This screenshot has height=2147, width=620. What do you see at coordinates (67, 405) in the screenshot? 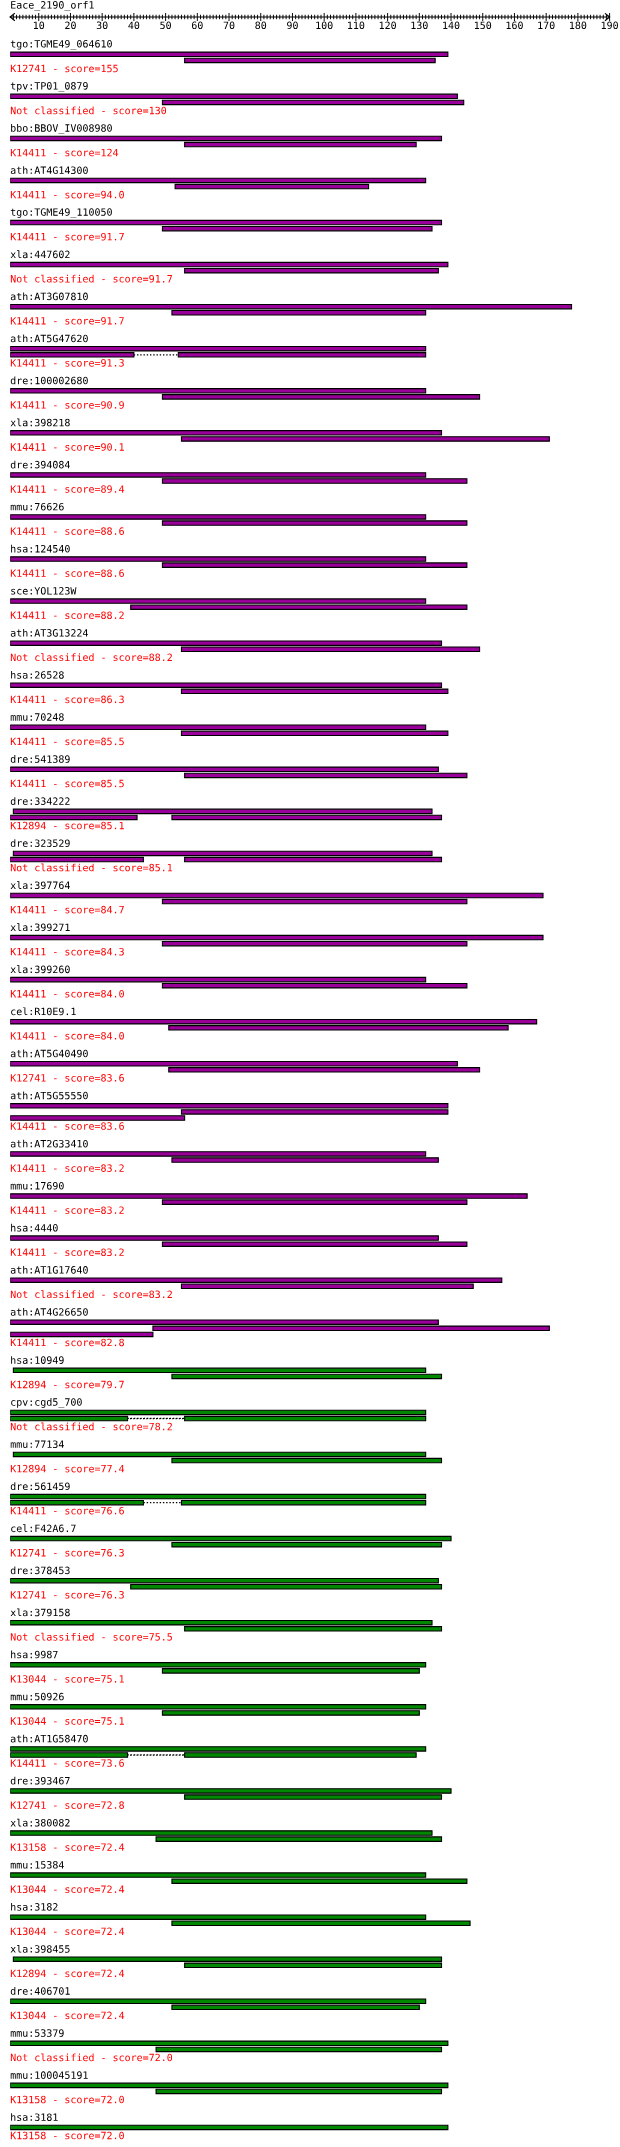
I see `annotation: K14411 - score=90.9` at bounding box center [67, 405].